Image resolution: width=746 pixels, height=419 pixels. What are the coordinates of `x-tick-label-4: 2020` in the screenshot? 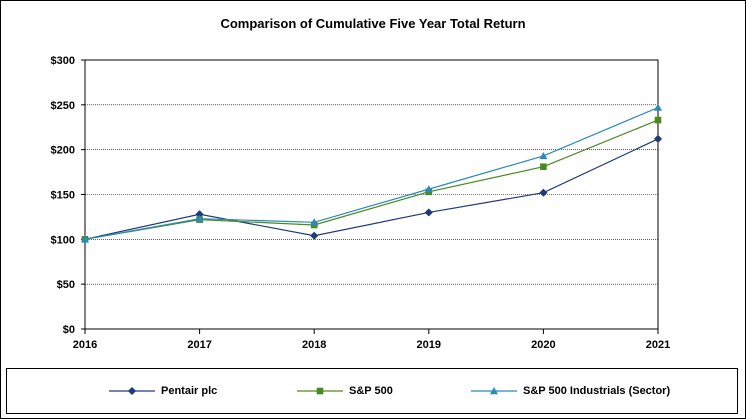 It's located at (543, 345).